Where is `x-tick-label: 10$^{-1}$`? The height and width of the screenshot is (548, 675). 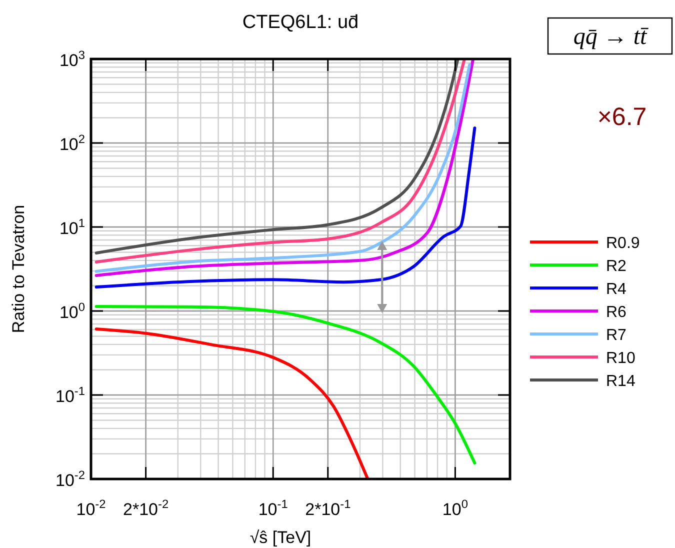
x-tick-label: 10$^{-1}$ is located at coordinates (273, 508).